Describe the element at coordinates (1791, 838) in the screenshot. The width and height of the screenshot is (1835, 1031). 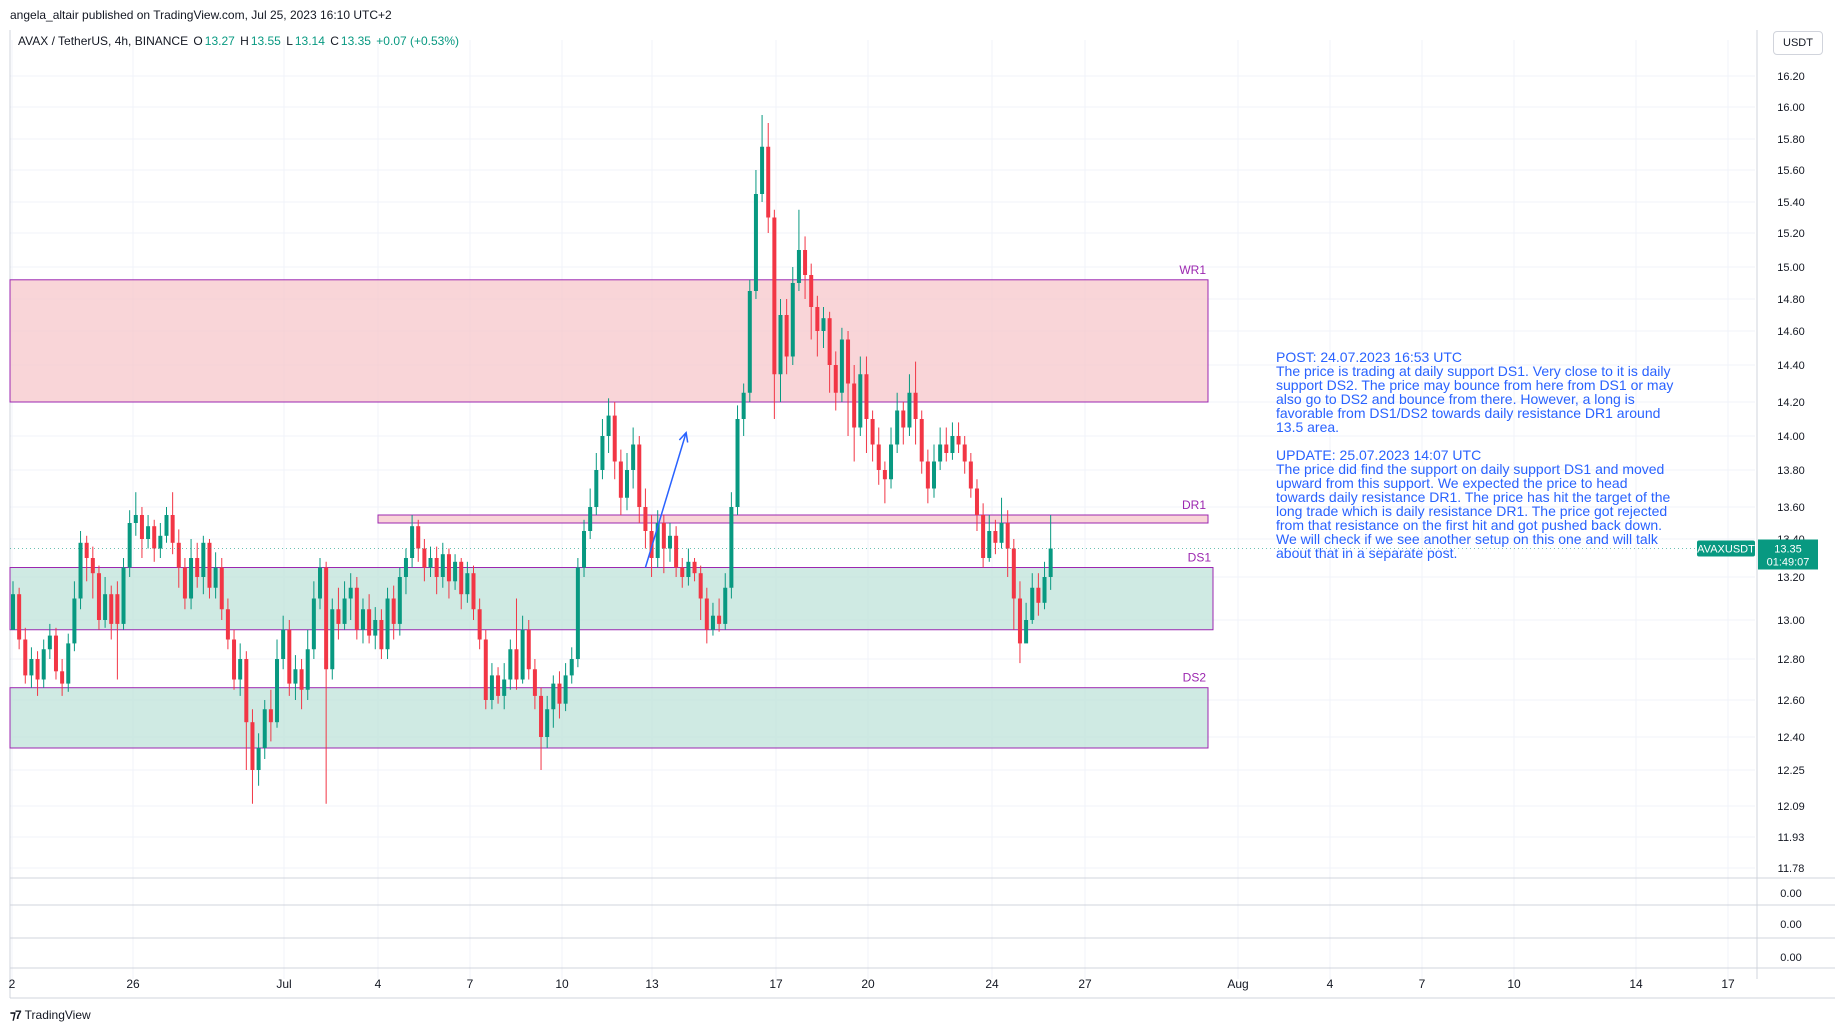
I see `price-tick-label: 11.93` at that location.